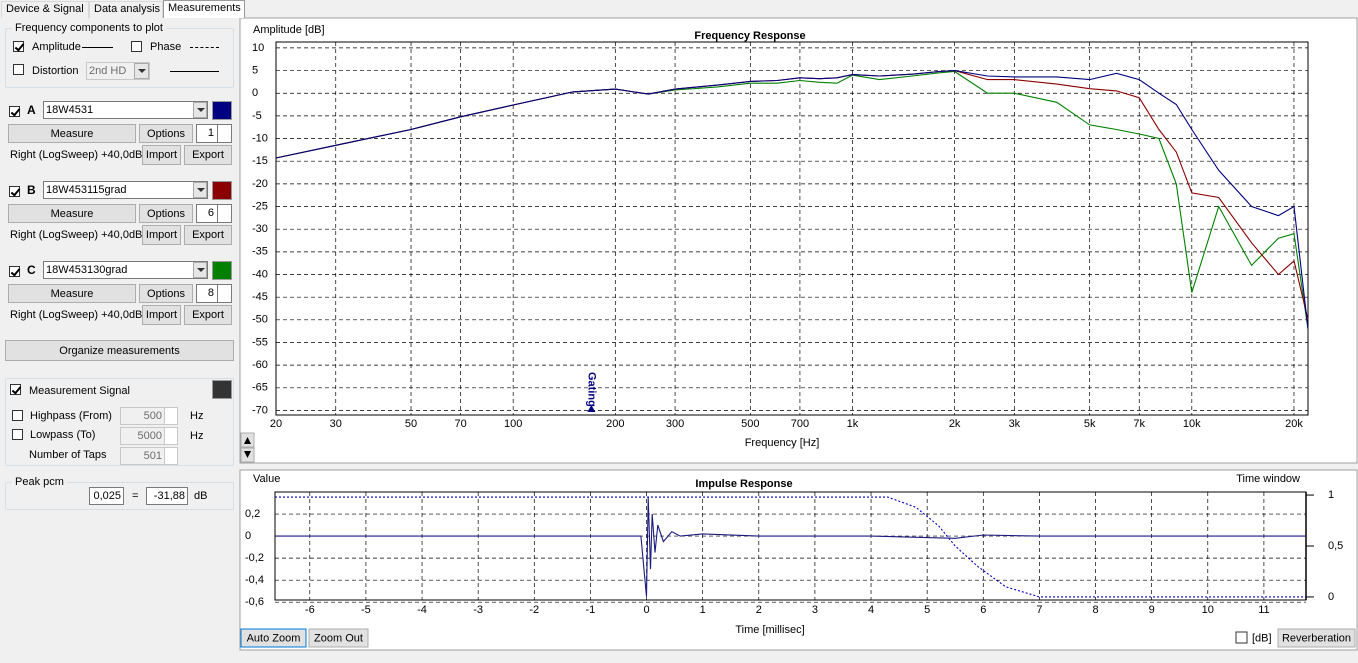  I want to click on y-tick-label: -20, so click(260, 184).